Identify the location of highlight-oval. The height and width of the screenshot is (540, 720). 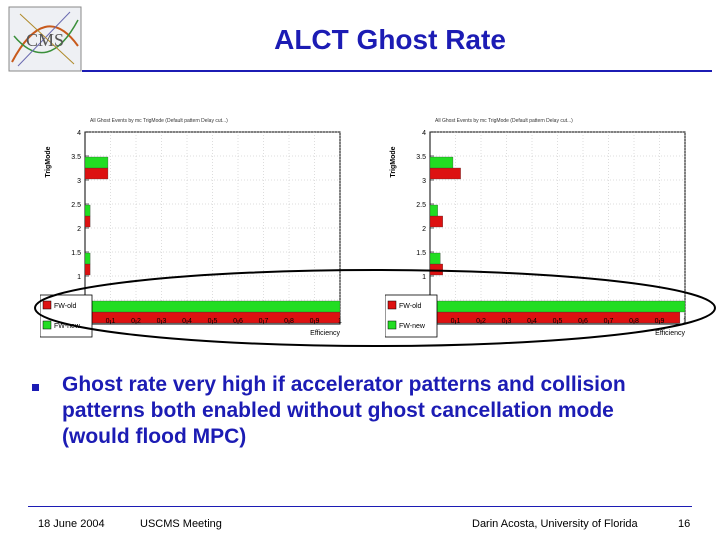
(375, 308).